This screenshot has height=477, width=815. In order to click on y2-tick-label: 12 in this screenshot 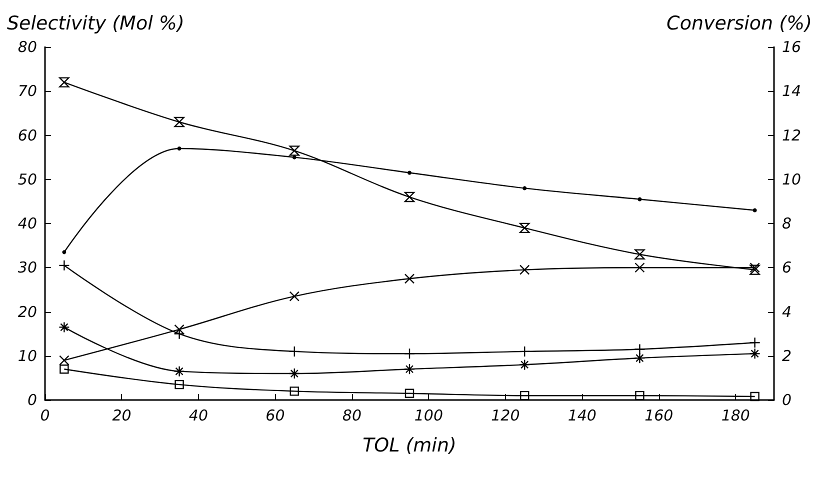, I will do `click(792, 135)`.